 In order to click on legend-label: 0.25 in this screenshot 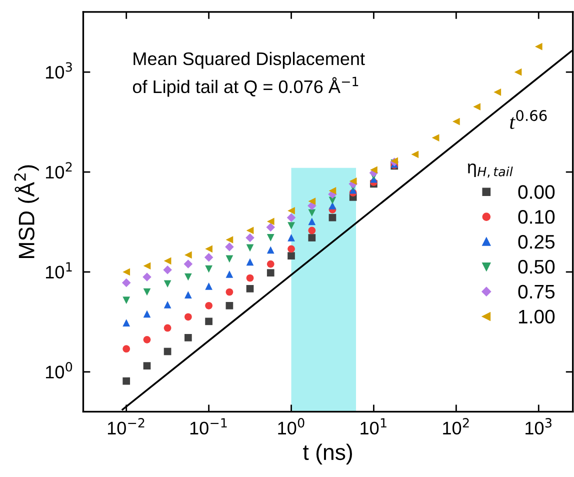, I will do `click(536, 241)`.